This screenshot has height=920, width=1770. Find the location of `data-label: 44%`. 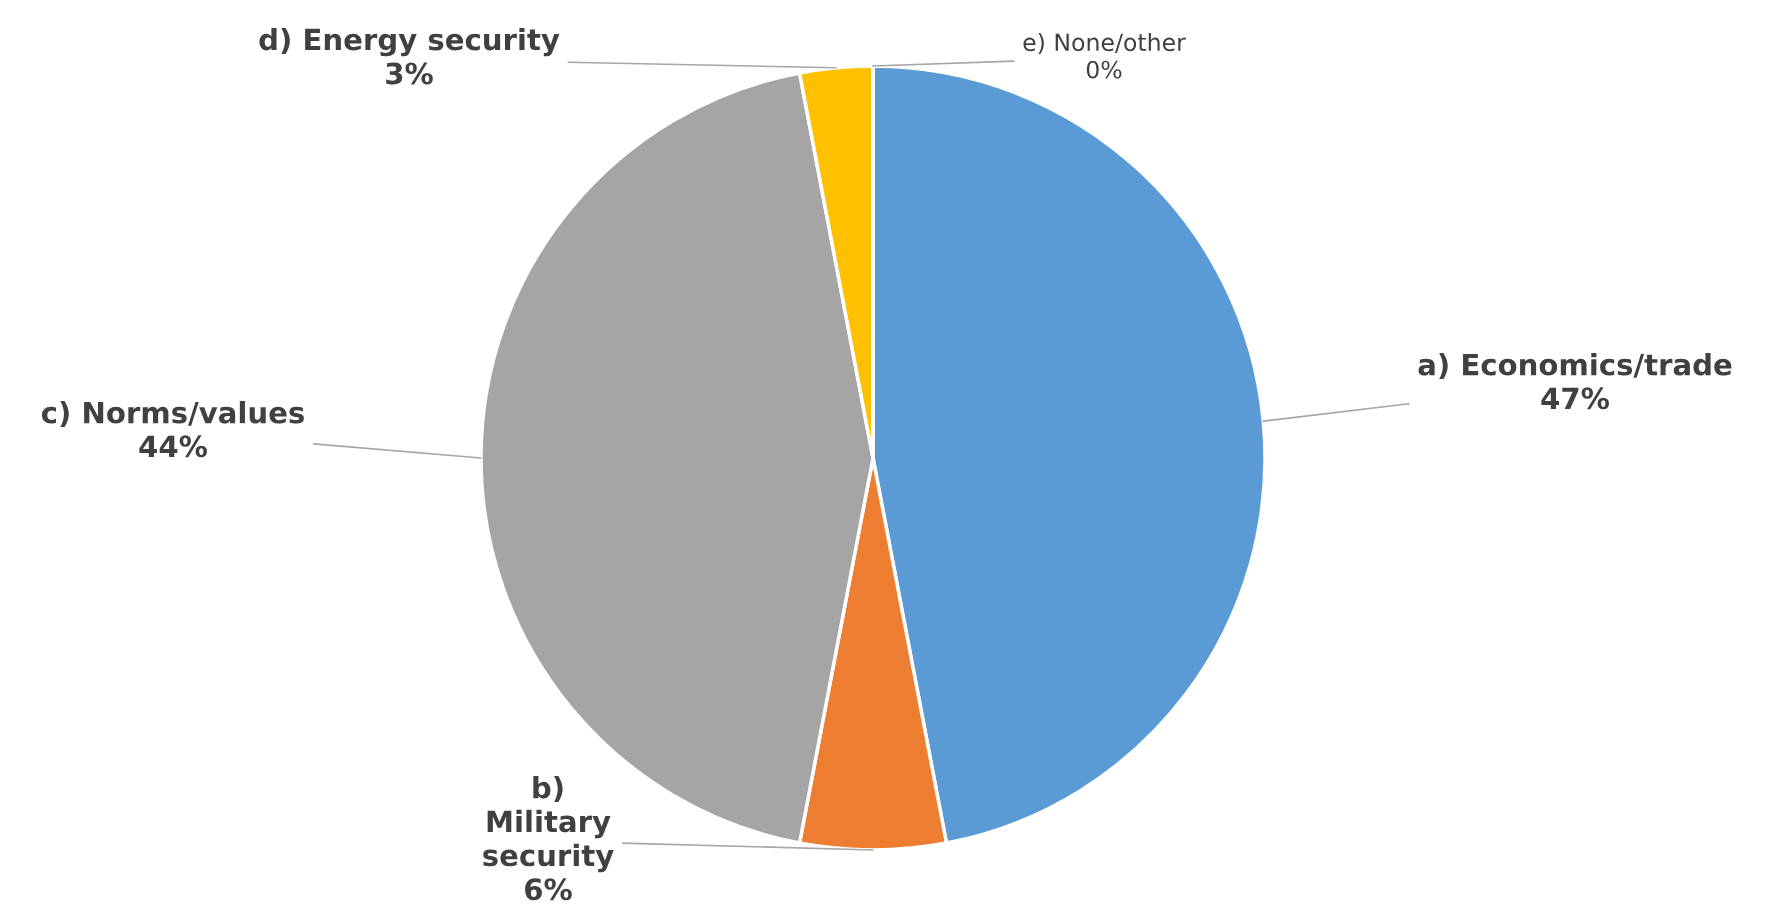

data-label: 44% is located at coordinates (173, 446).